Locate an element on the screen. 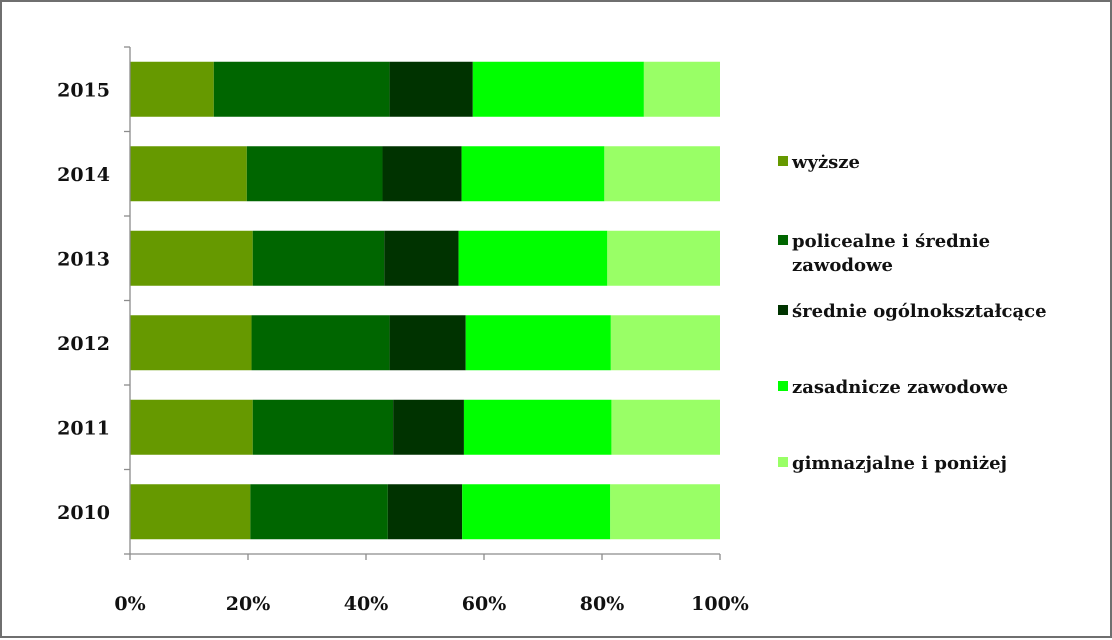 This screenshot has height=640, width=1112. legend-label-1-line-1: zawodowe is located at coordinates (842, 265).